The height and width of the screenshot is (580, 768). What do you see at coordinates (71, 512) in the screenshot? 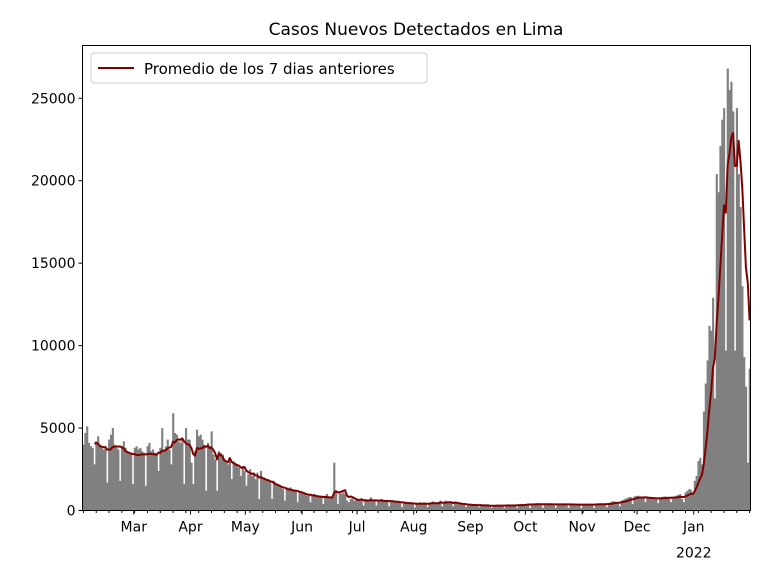
I see `y-tick-label: 0` at bounding box center [71, 512].